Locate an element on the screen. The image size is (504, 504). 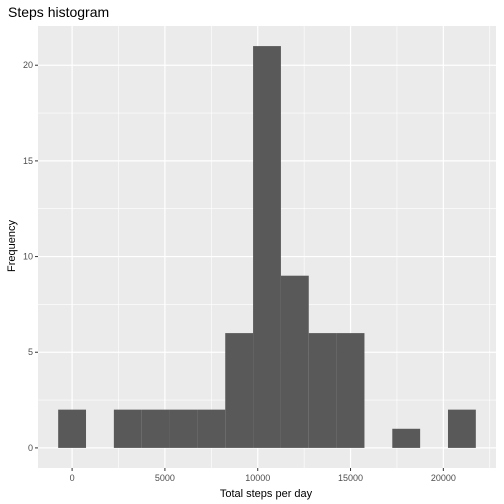
y-tick-label: 10 is located at coordinates (28, 257).